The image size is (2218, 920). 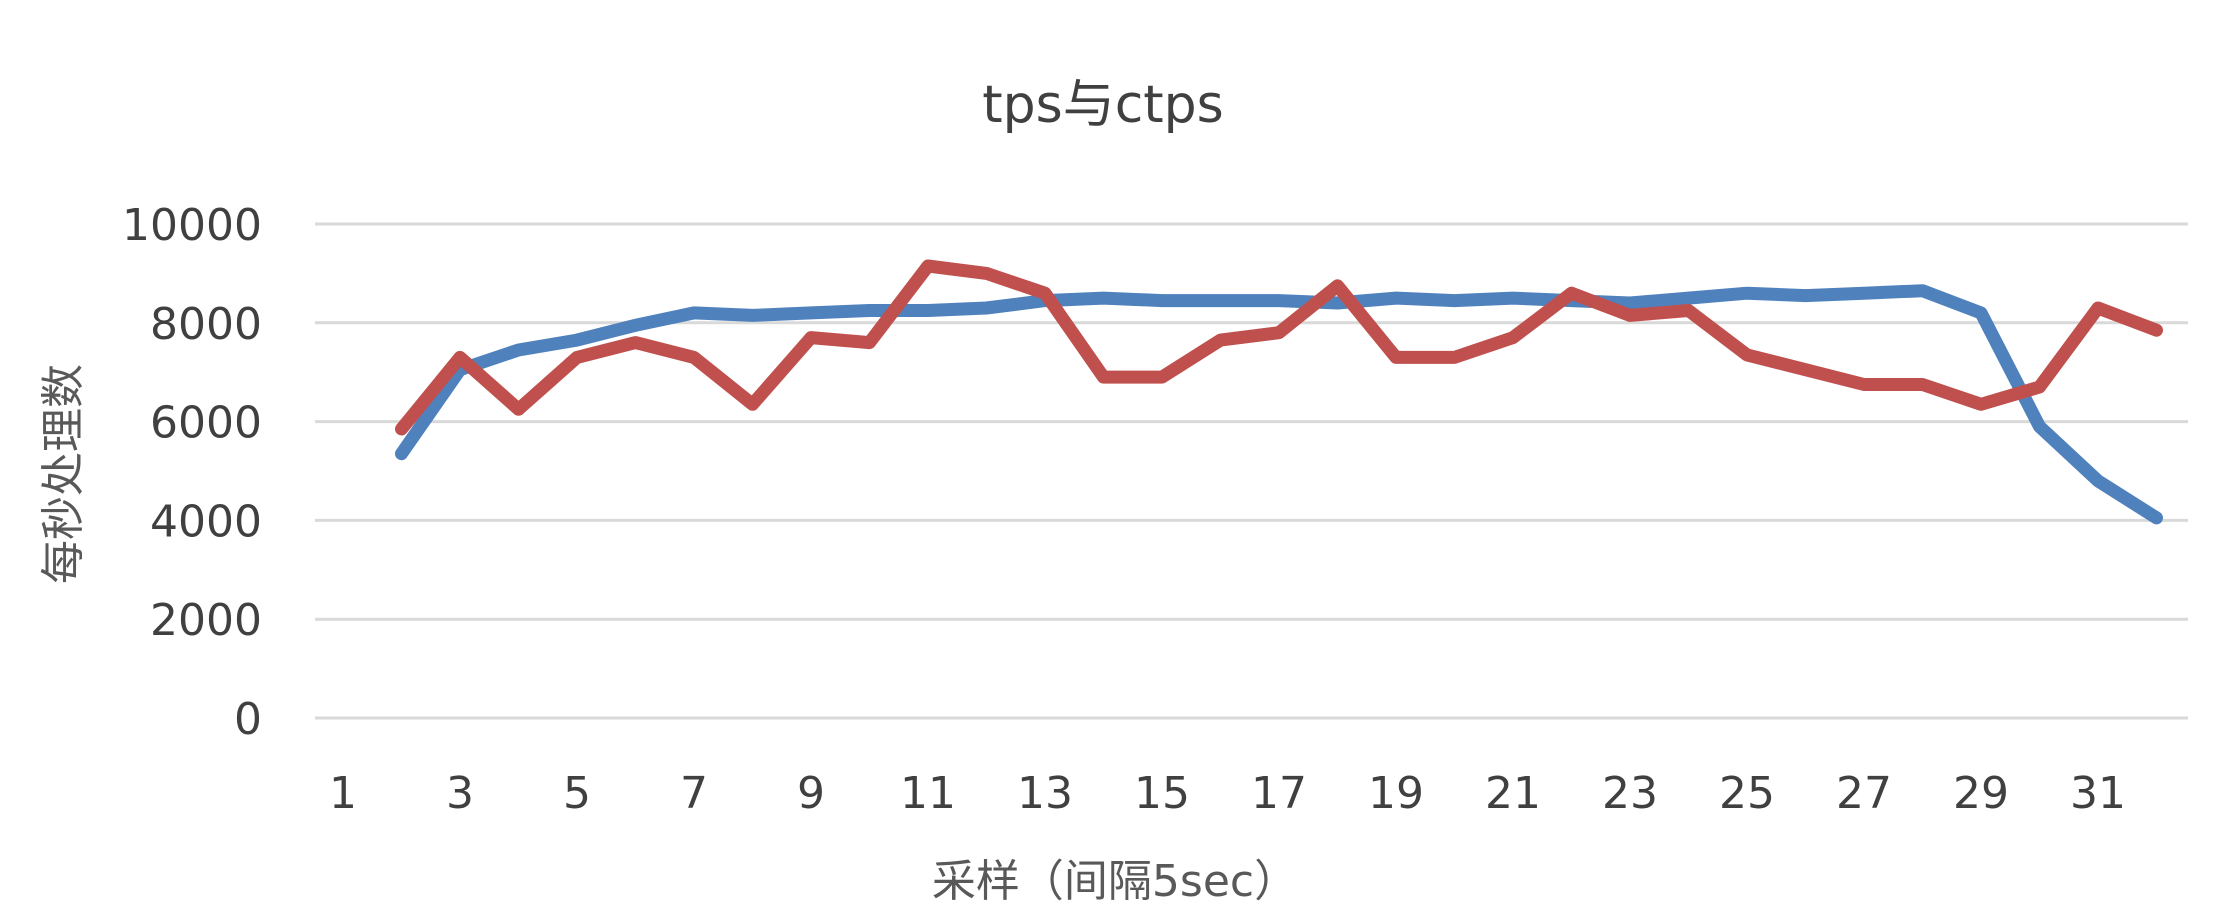 I want to click on x-tick-label: 27, so click(x=1864, y=793).